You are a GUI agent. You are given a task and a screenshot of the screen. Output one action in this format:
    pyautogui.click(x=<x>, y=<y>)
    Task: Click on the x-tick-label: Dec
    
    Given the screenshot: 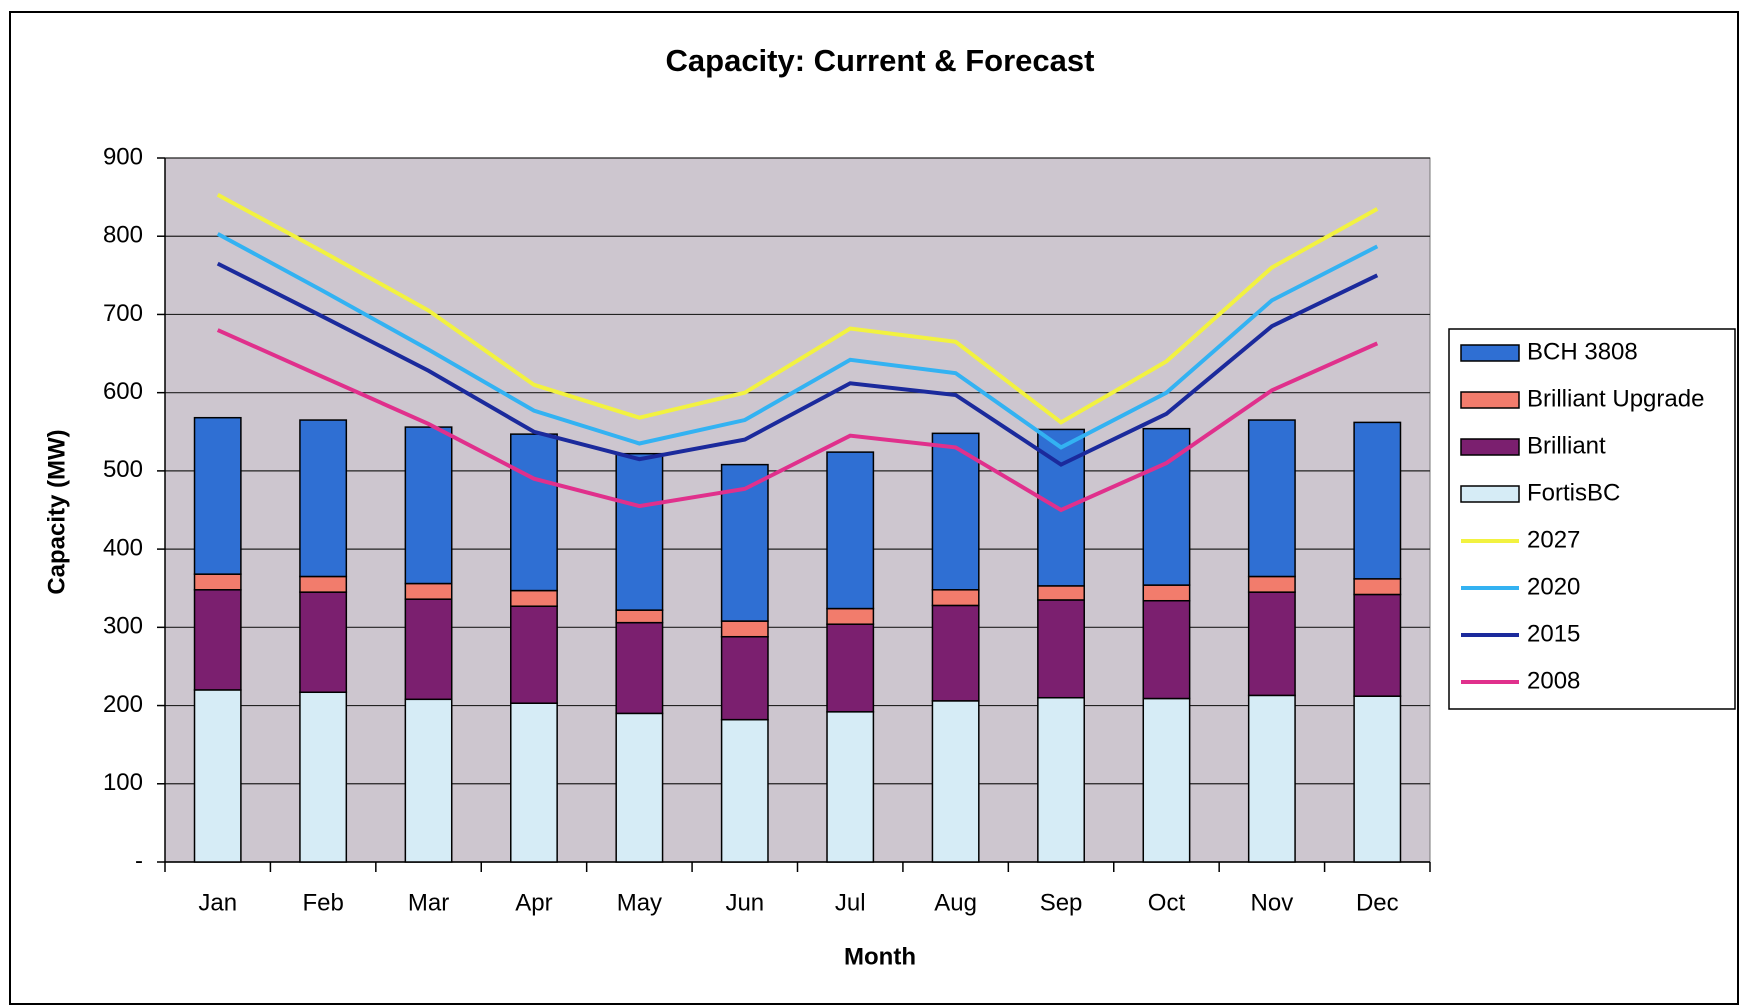 What is the action you would take?
    pyautogui.click(x=1377, y=902)
    